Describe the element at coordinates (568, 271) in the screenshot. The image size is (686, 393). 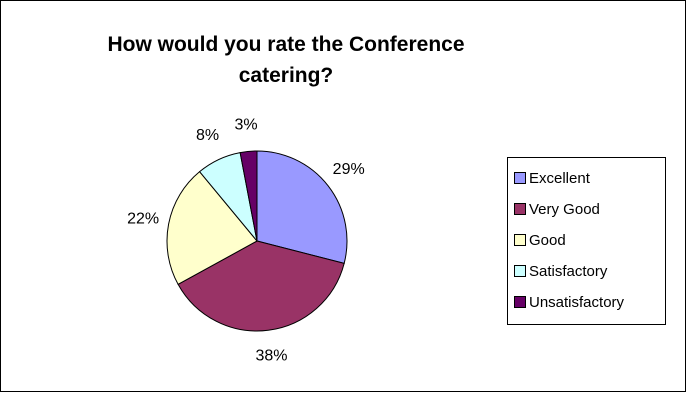
I see `legend-label: Satisfactory` at that location.